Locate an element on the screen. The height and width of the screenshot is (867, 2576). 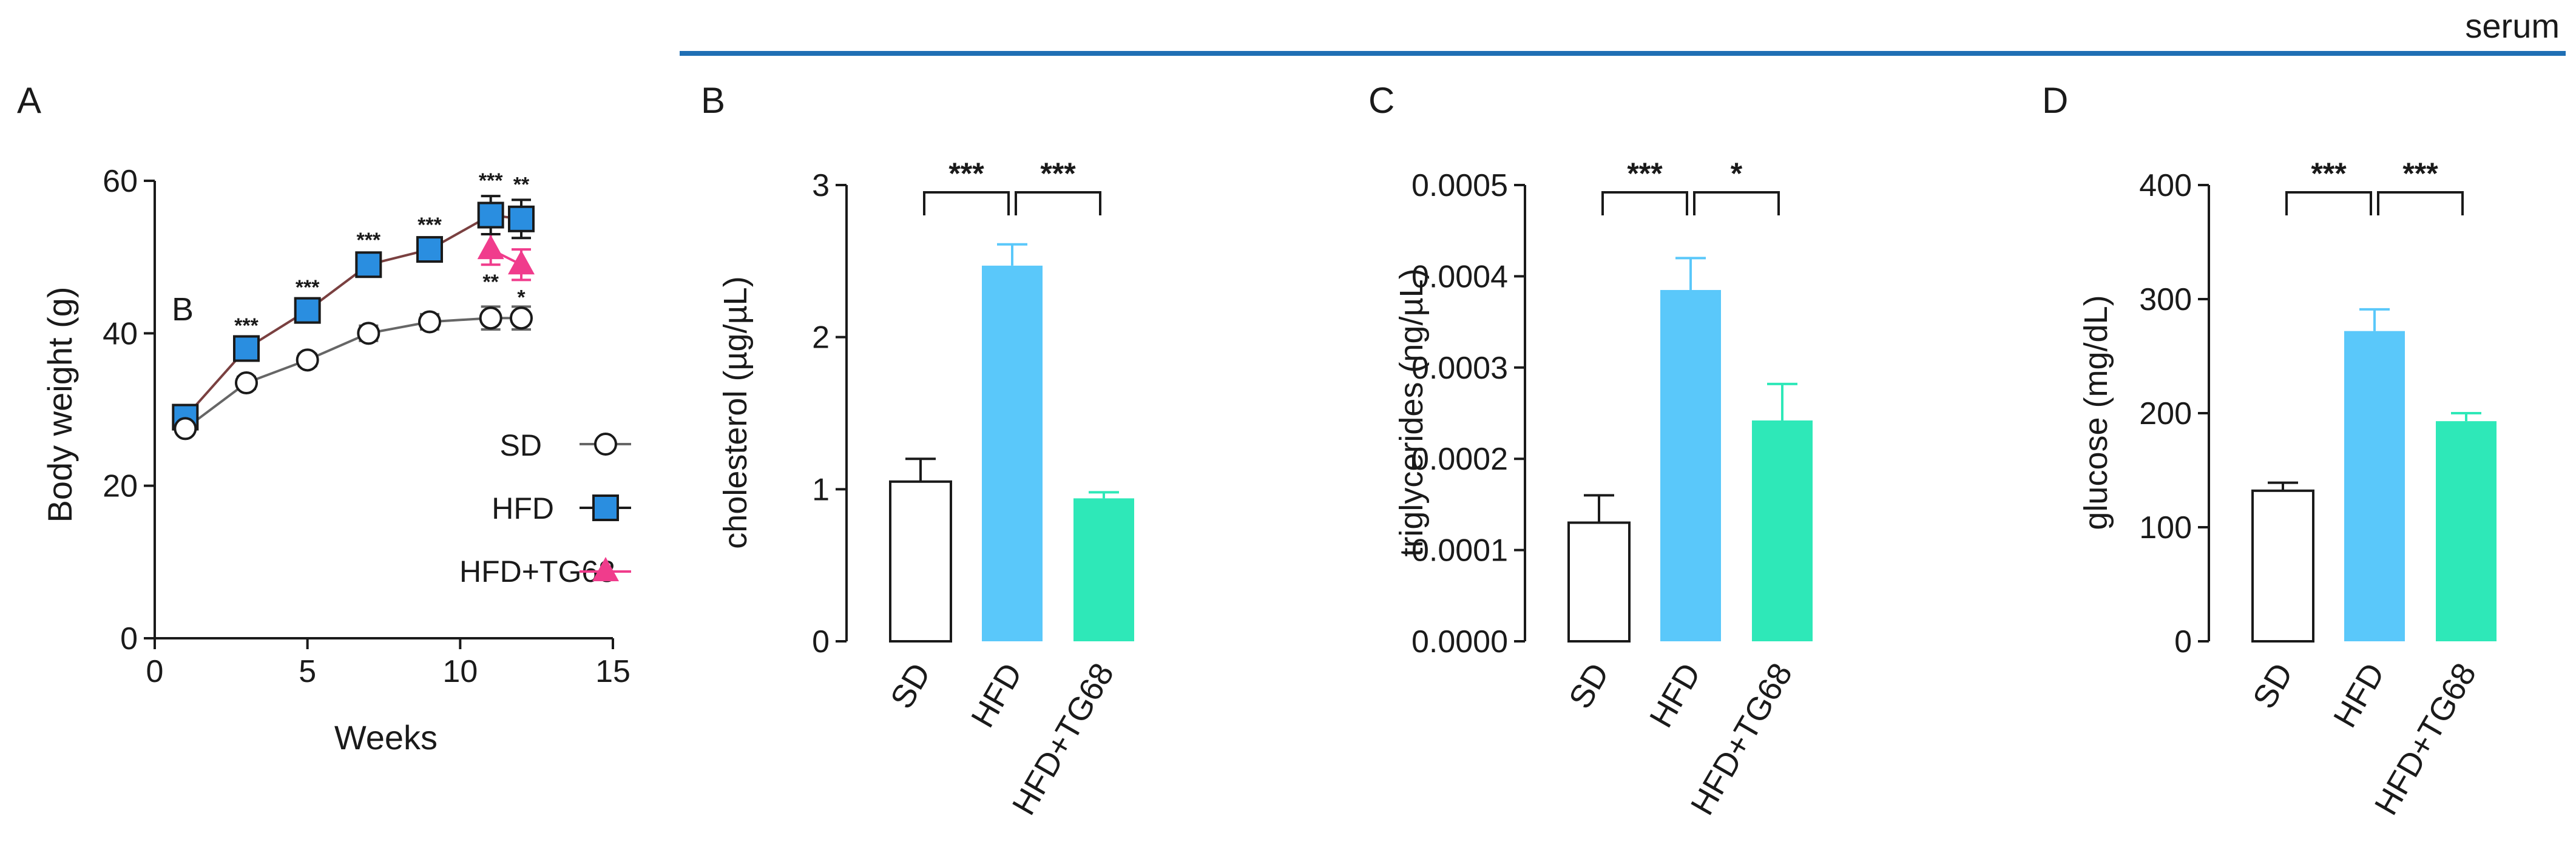
legend-marker-hfd is located at coordinates (605, 507).